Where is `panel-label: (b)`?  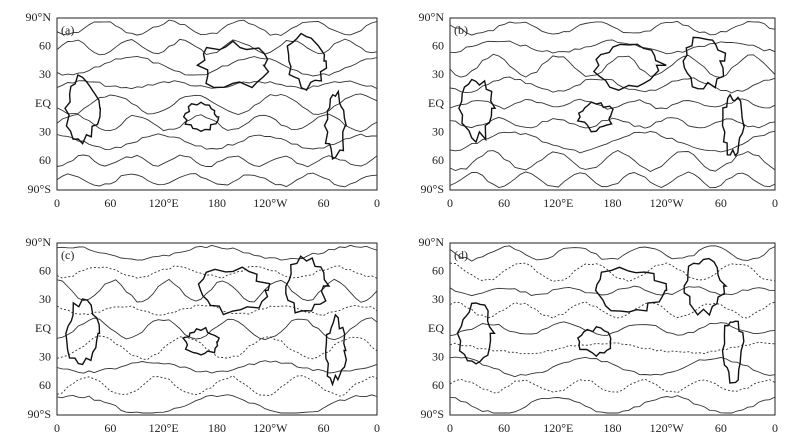
panel-label: (b) is located at coordinates (461, 30).